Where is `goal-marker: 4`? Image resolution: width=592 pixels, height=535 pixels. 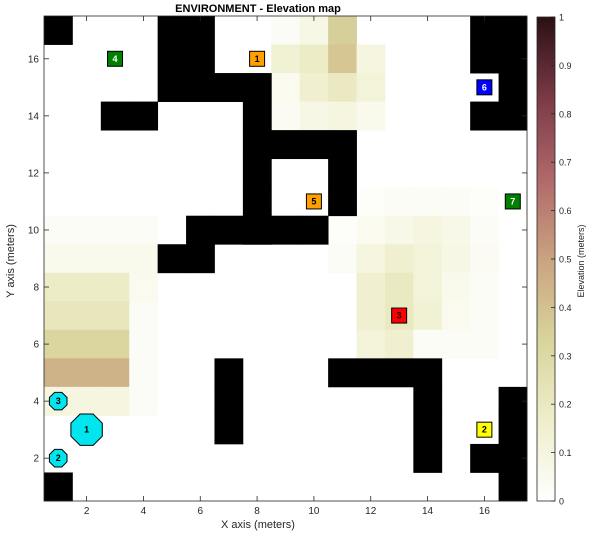 goal-marker: 4 is located at coordinates (115, 58).